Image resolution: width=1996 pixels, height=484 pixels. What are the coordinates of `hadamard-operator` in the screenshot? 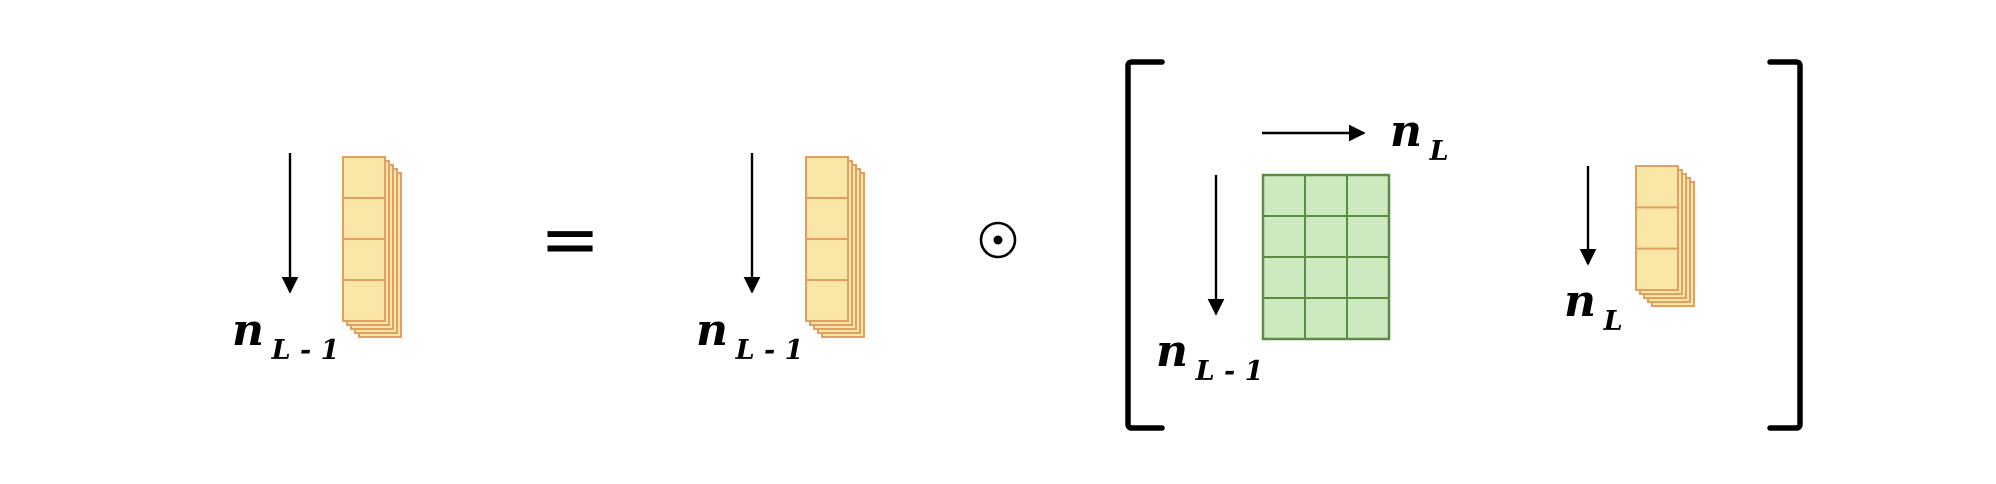 It's located at (998, 240).